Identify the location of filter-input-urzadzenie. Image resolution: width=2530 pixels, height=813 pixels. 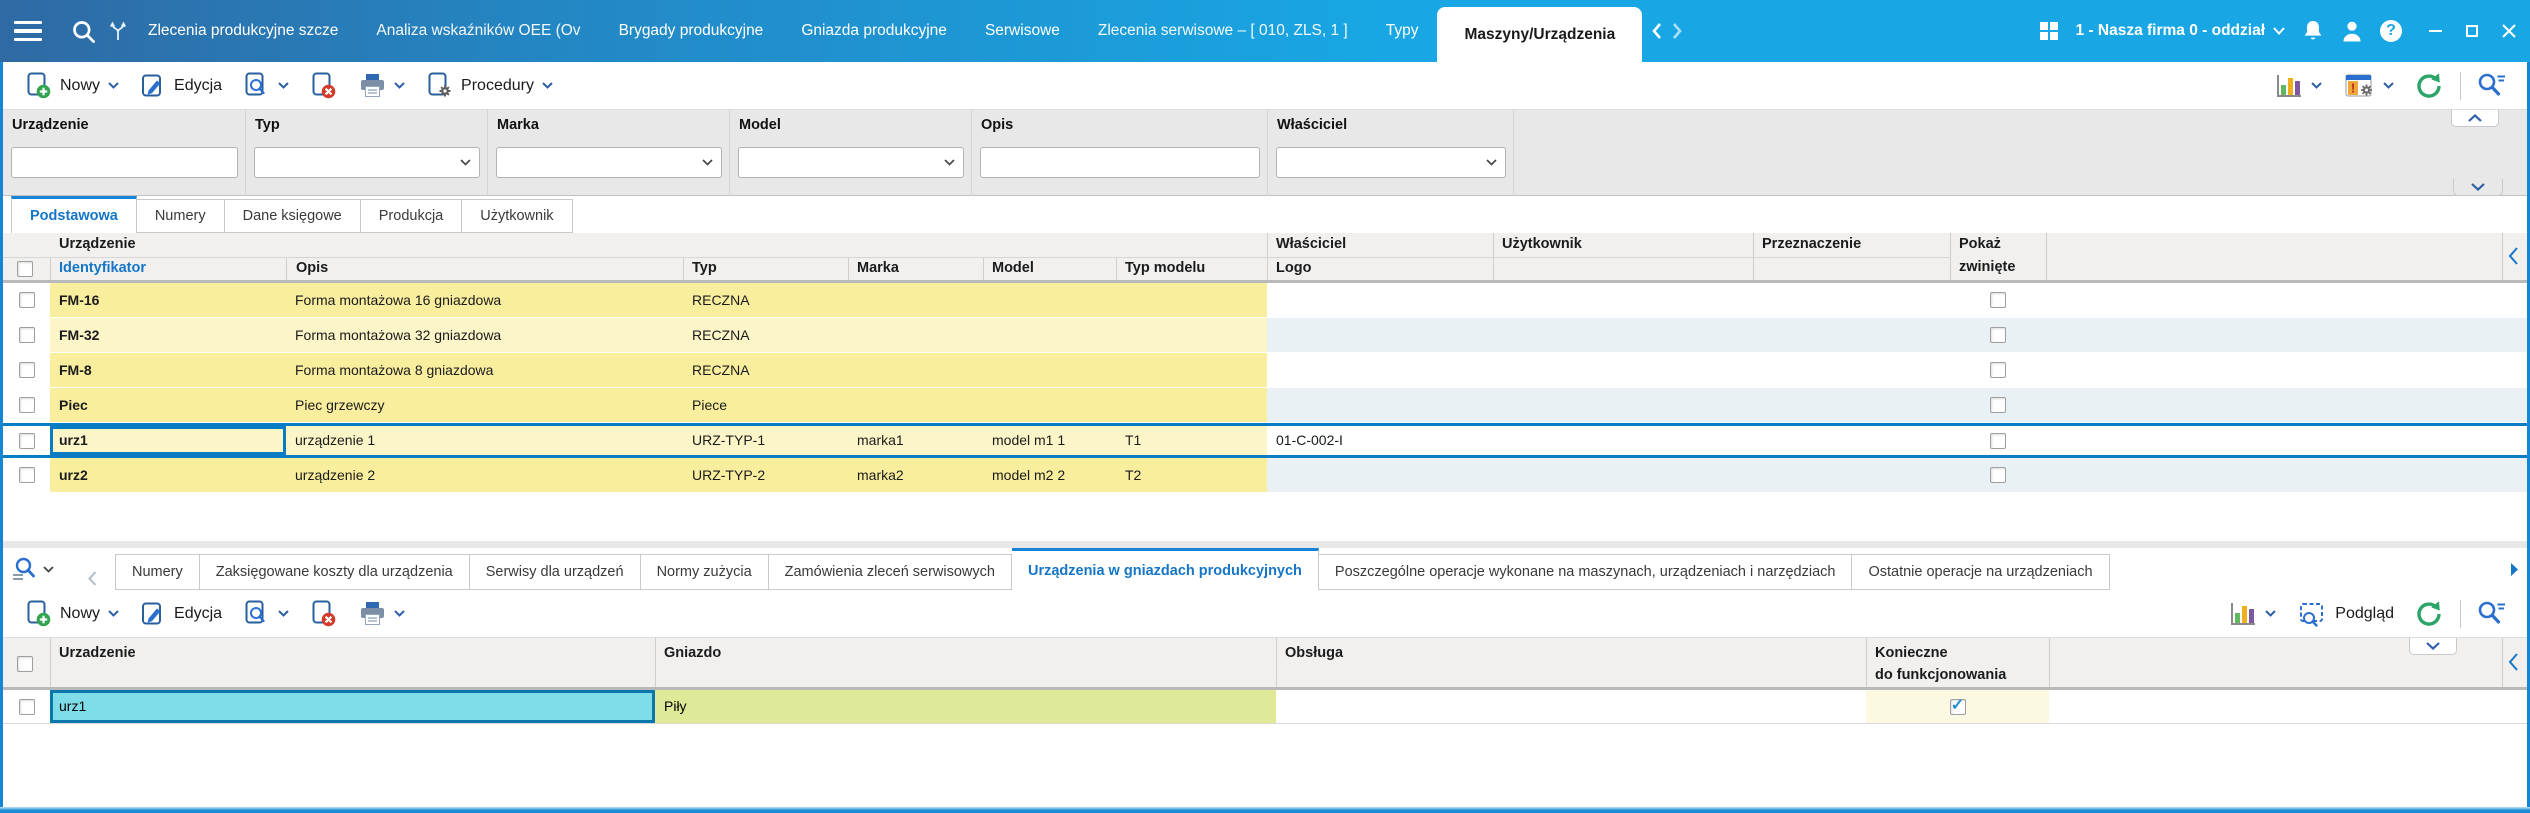
(124, 162).